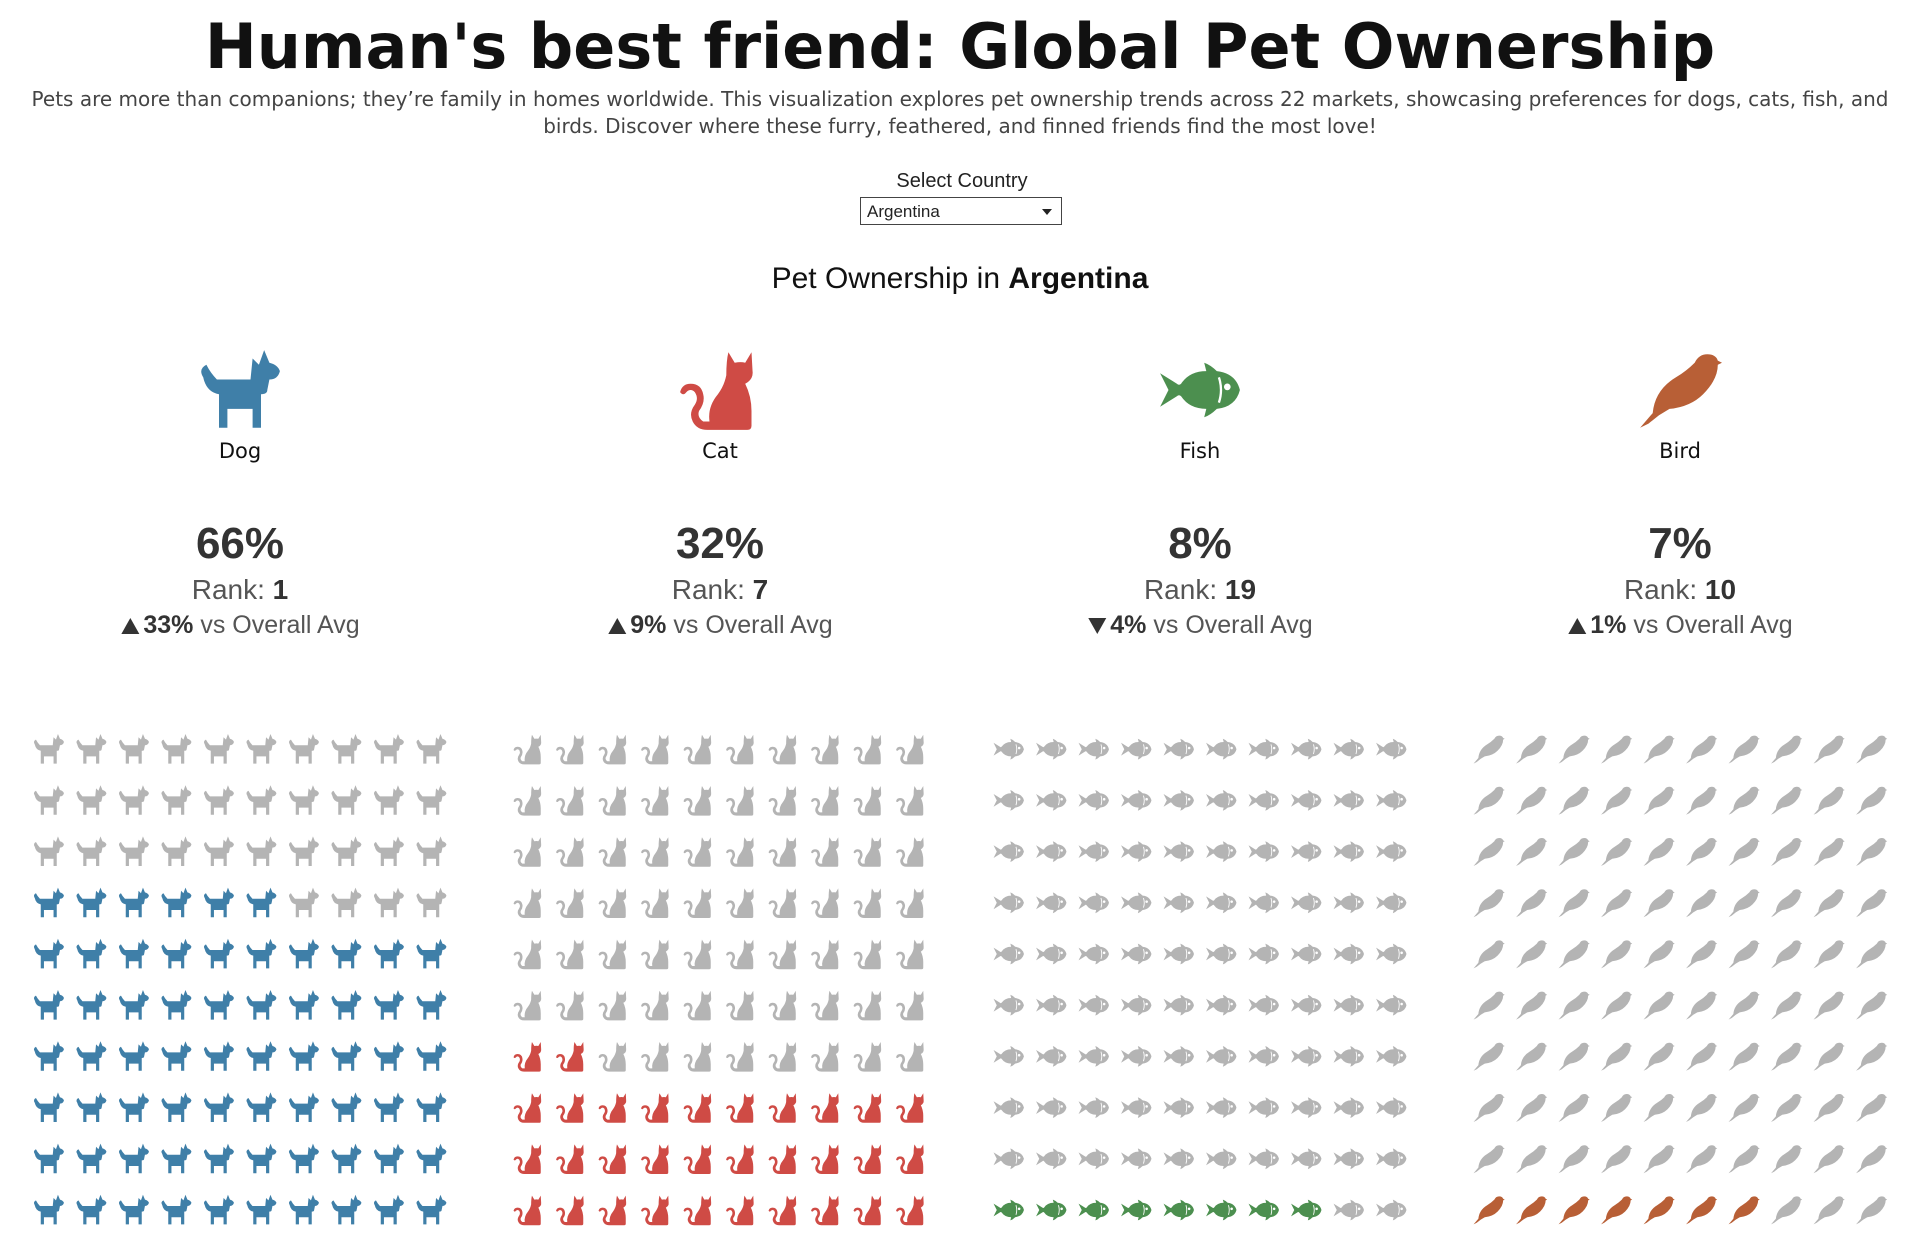 The width and height of the screenshot is (1920, 1252). Describe the element at coordinates (1200, 543) in the screenshot. I see `pet-percentage: 8%` at that location.